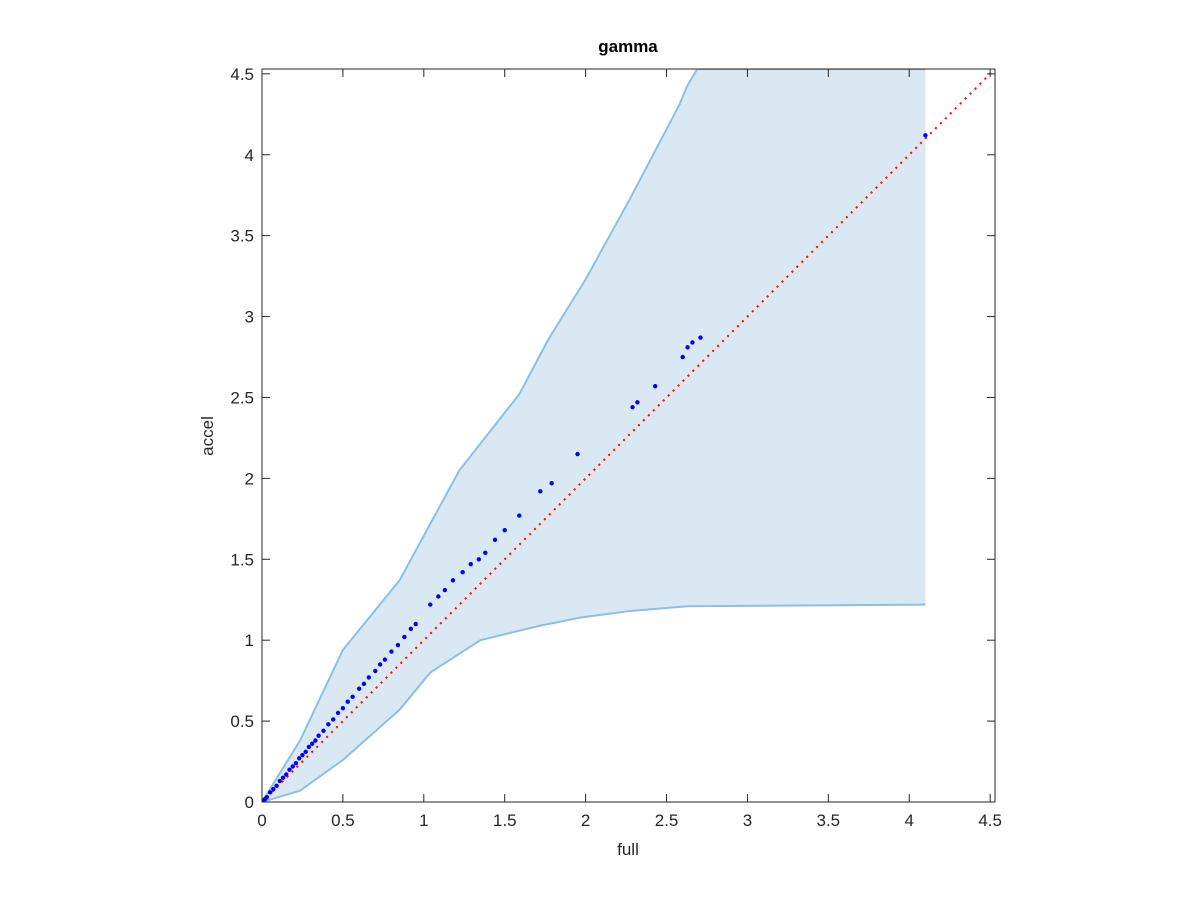 Image resolution: width=1200 pixels, height=905 pixels. What do you see at coordinates (747, 820) in the screenshot?
I see `x-tick-label: 3` at bounding box center [747, 820].